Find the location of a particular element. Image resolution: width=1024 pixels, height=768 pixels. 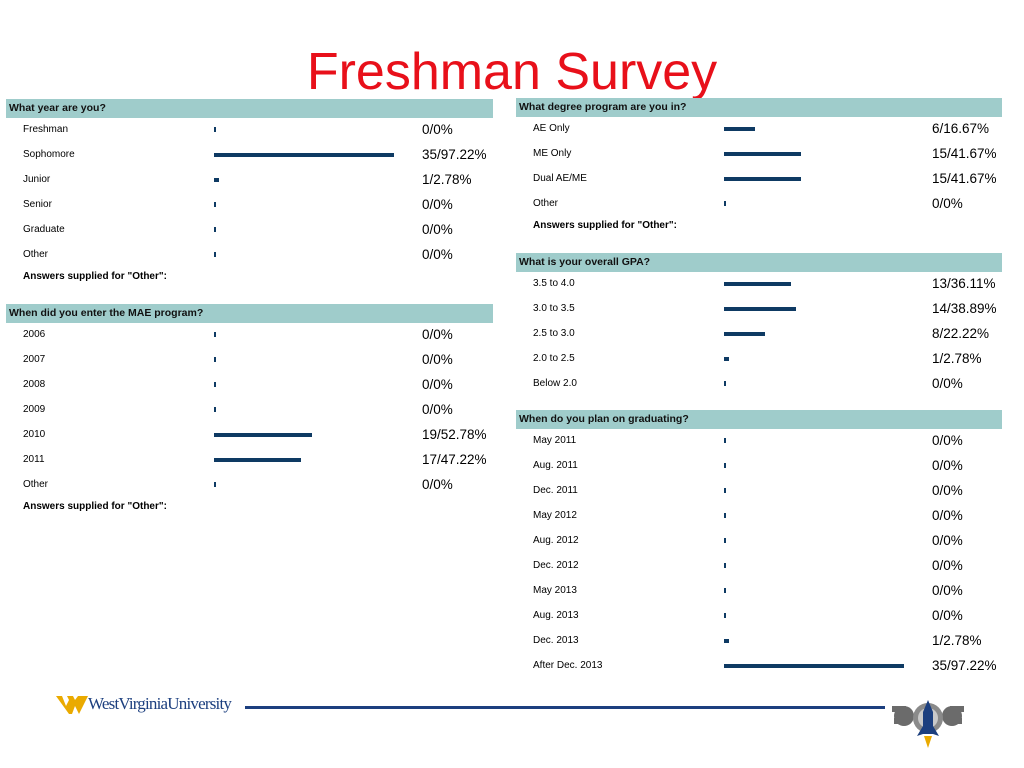

option-row-dec-2013: Dec. 2013 1/2.78% is located at coordinates (759, 641).